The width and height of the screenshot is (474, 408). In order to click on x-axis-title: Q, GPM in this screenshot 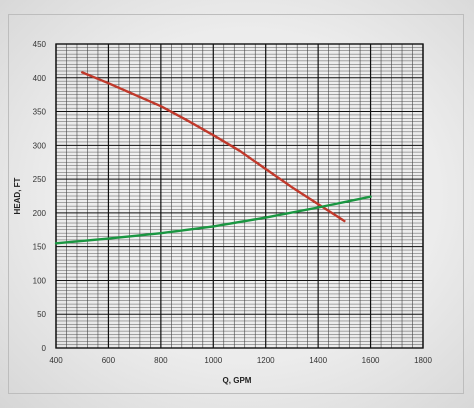, I will do `click(237, 380)`.